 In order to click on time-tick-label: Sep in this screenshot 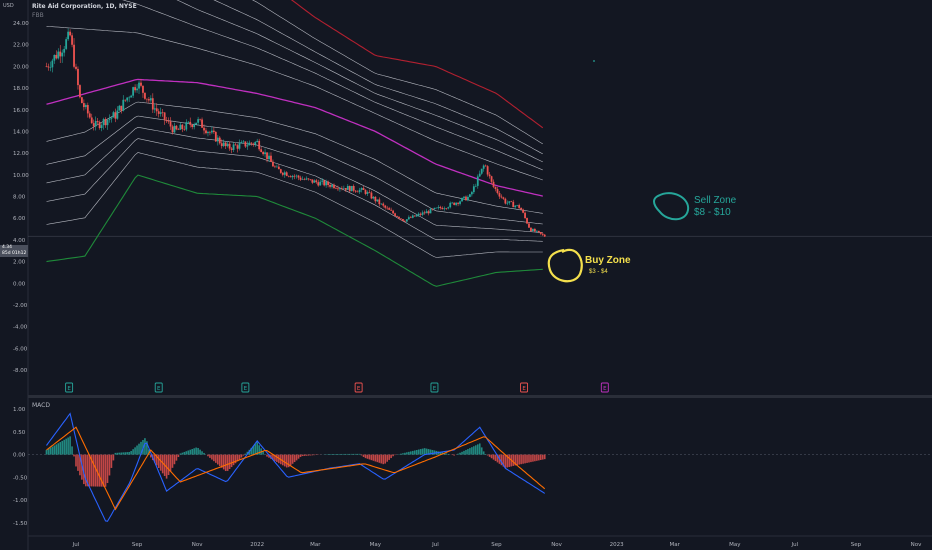, I will do `click(137, 545)`.